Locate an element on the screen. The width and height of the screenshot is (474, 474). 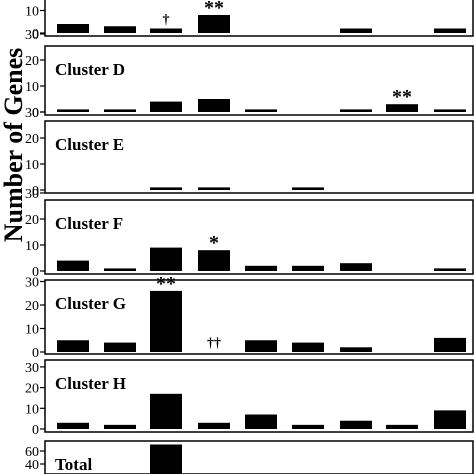
y-axis-title: Number of Genes is located at coordinates (14, 145).